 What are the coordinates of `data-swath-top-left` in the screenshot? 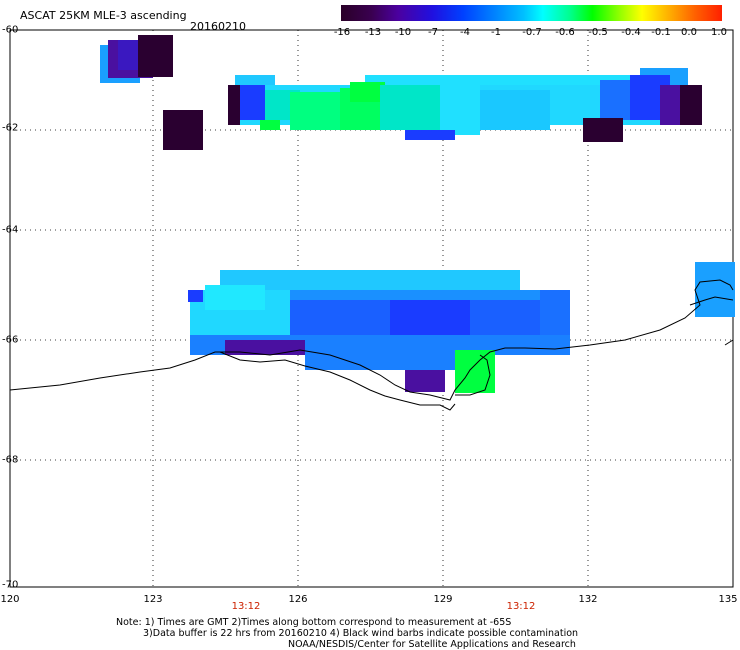 It's located at (151, 92).